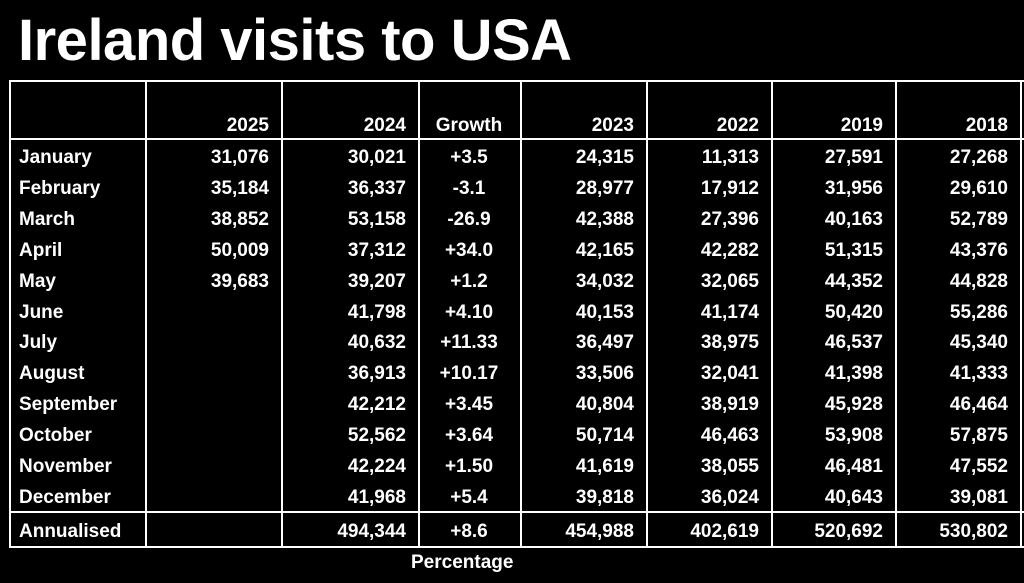  I want to click on col-divider-2022, so click(647, 314).